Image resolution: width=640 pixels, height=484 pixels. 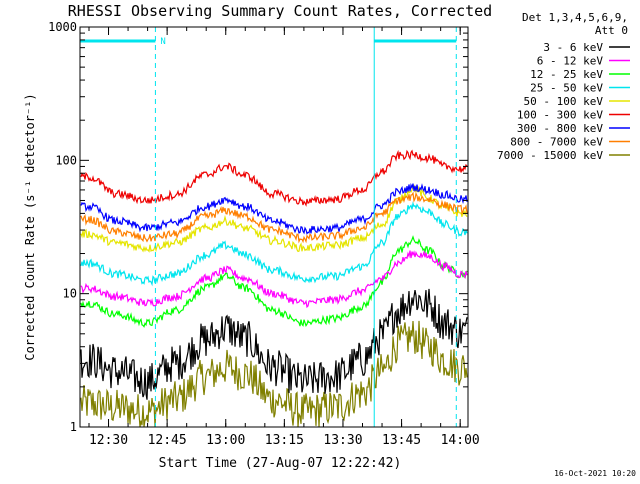 I want to click on legend-label: 300 - 800 keV, so click(x=560, y=128).